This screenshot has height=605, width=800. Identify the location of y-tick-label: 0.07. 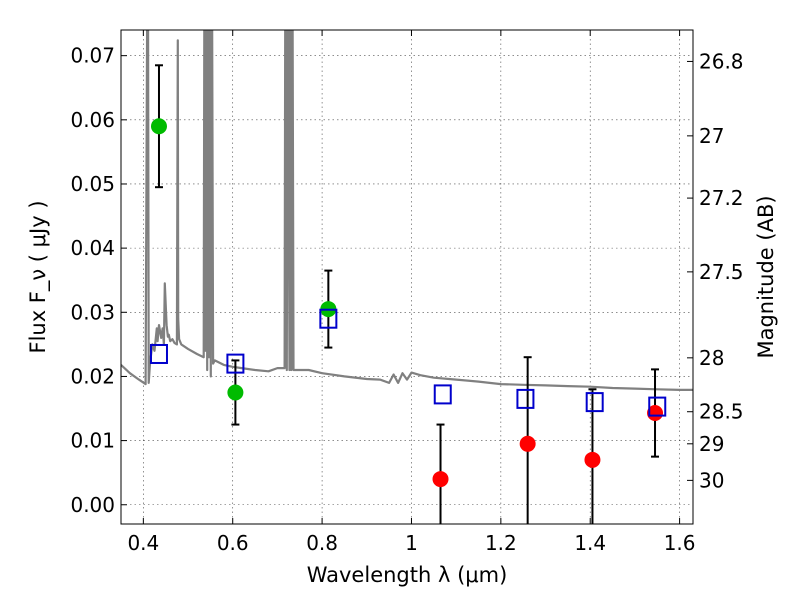
(92, 56).